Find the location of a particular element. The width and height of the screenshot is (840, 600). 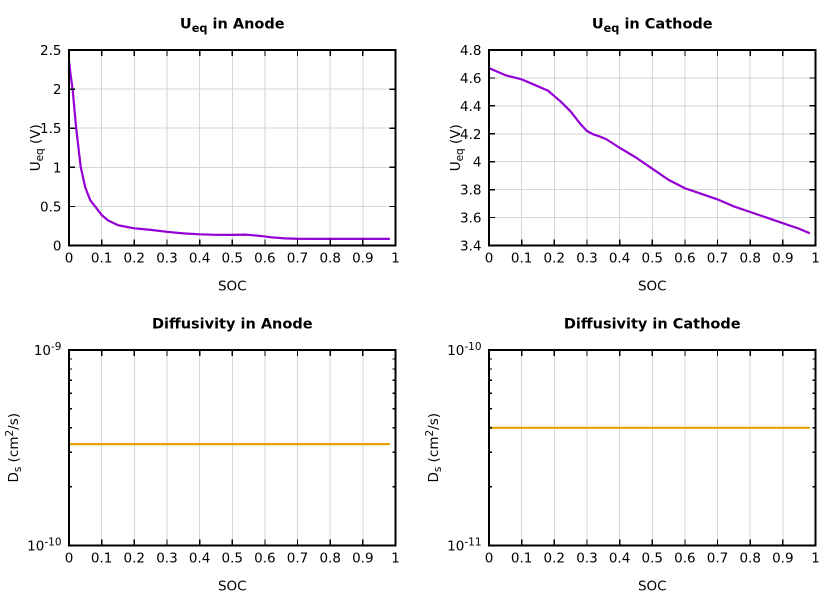

series-line-ueq-anode is located at coordinates (229, 149).